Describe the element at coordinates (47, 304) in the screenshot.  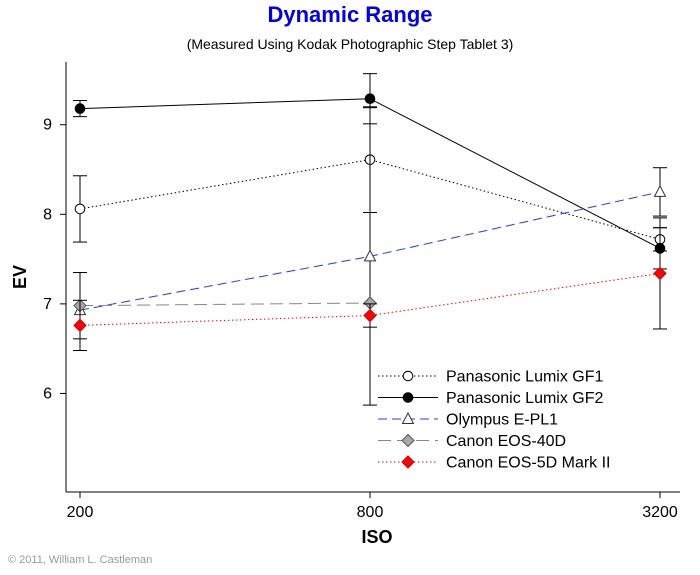
I see `y-tick-label: 7` at that location.